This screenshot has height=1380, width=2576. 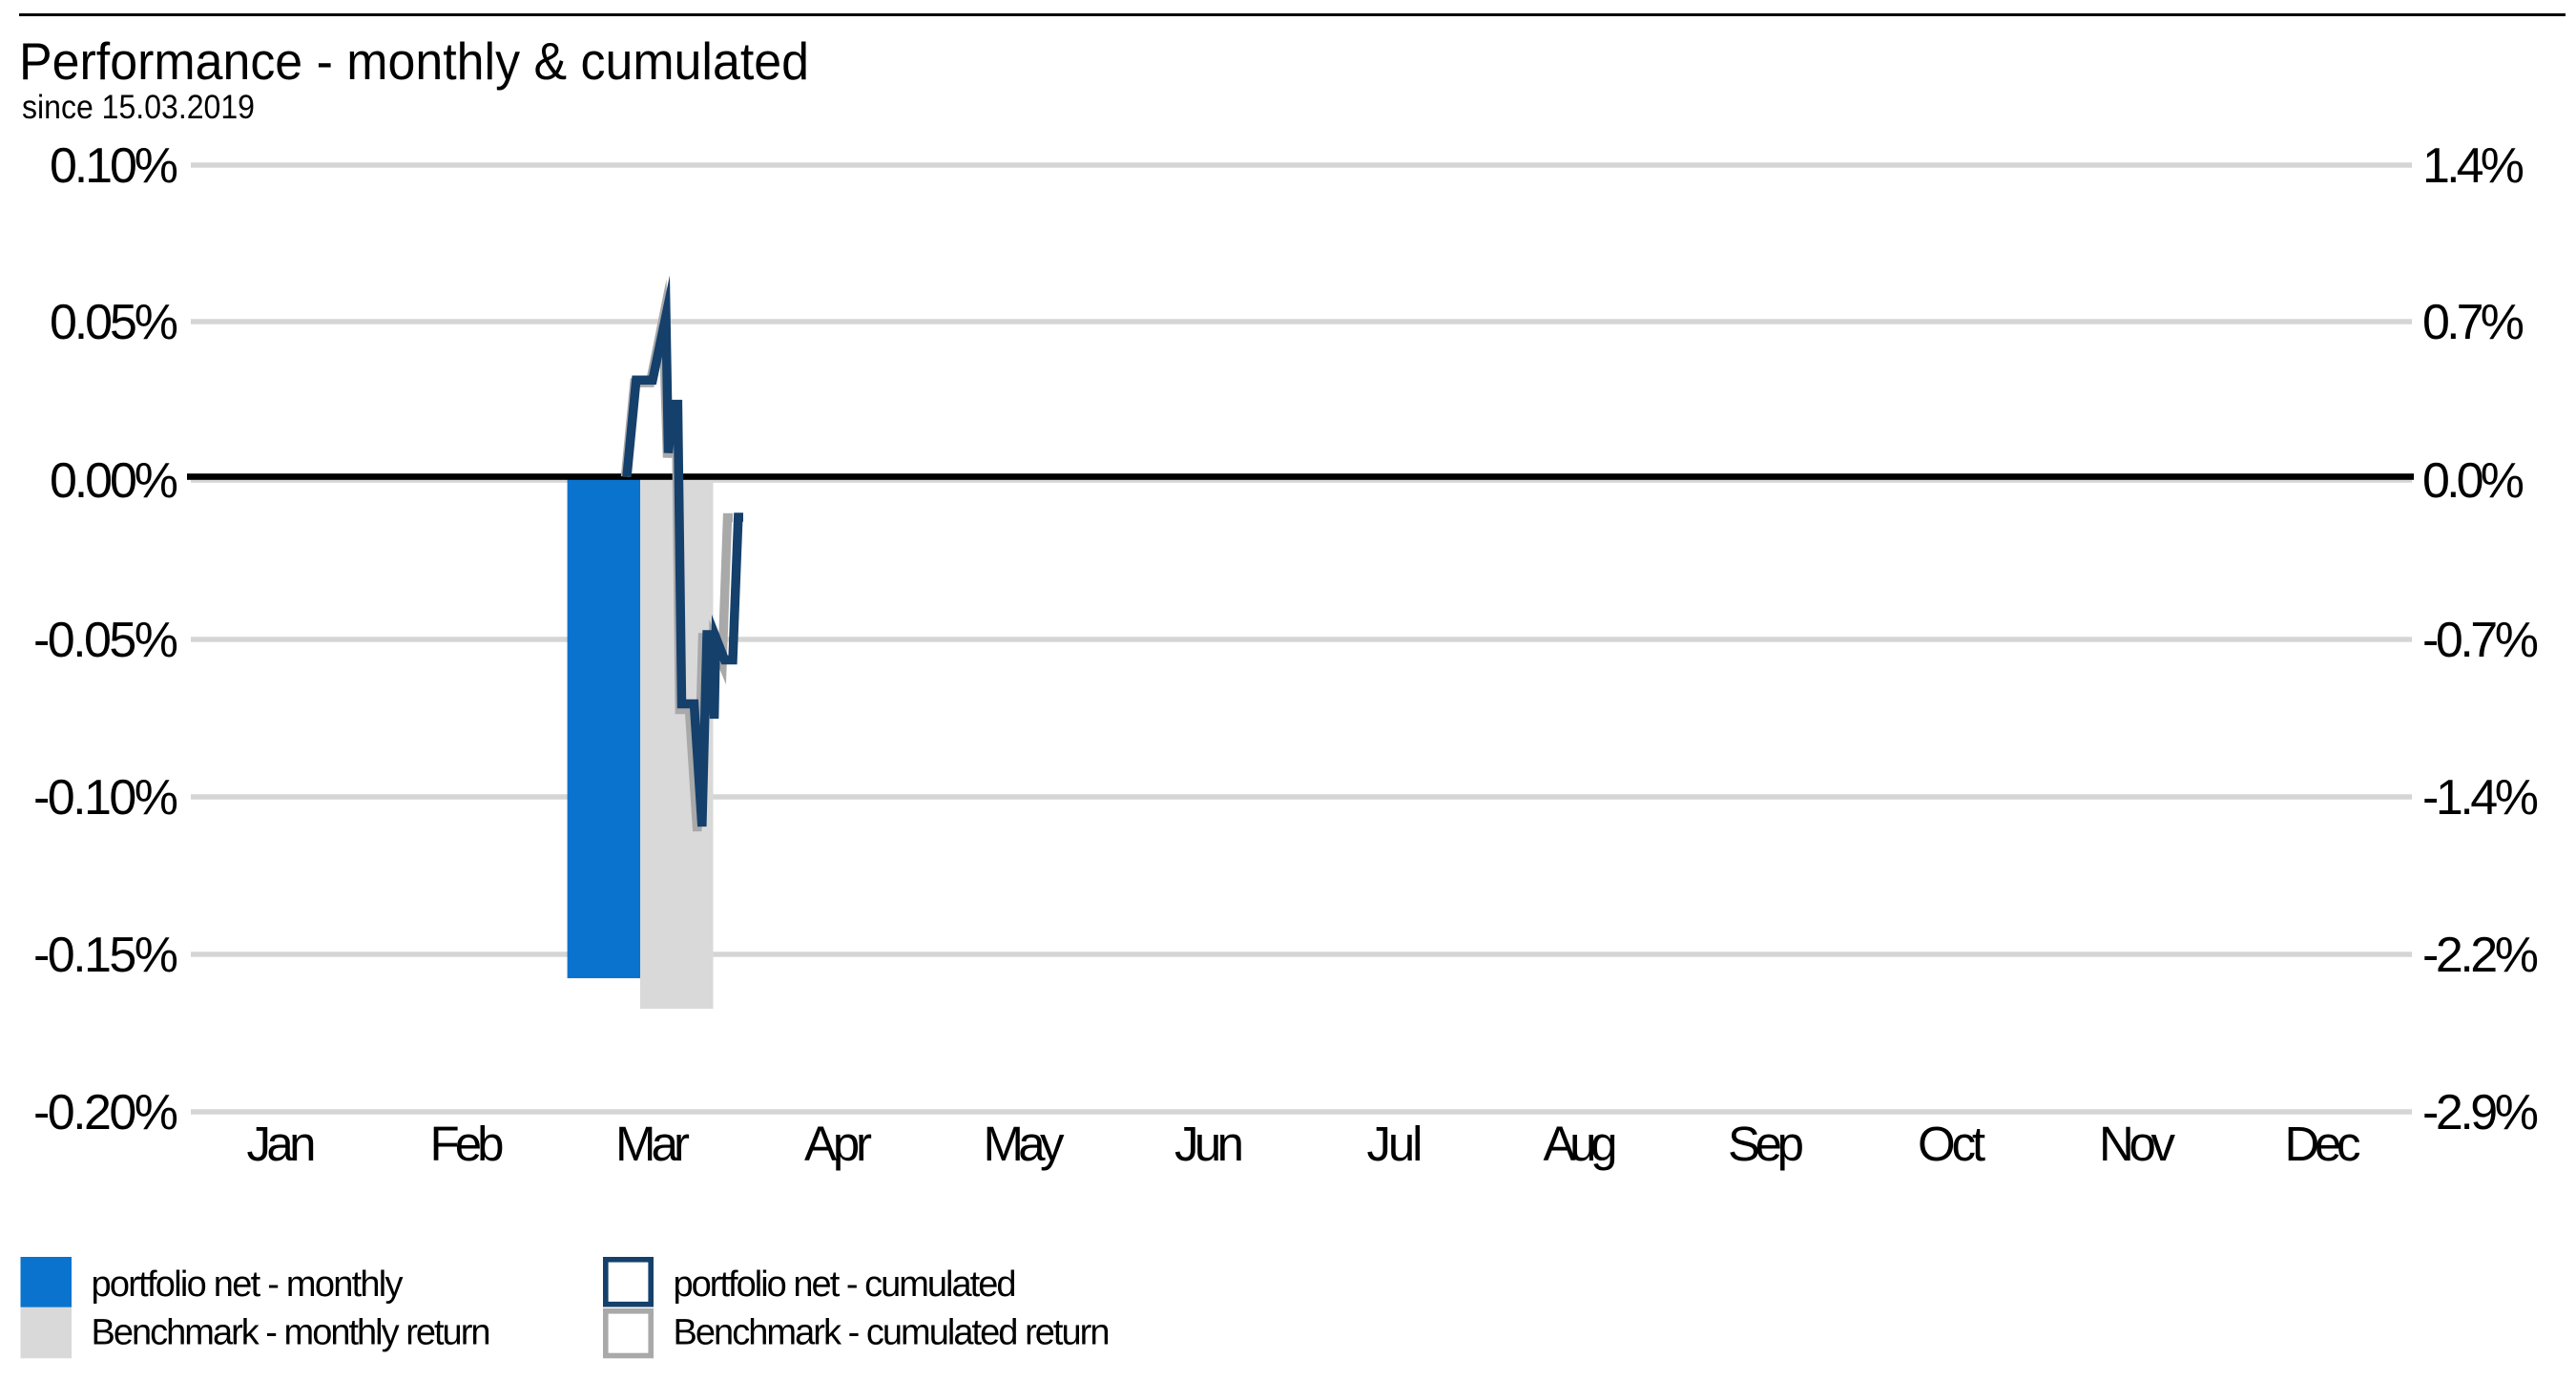 What do you see at coordinates (114, 322) in the screenshot?
I see `svg-text: 0.05%` at bounding box center [114, 322].